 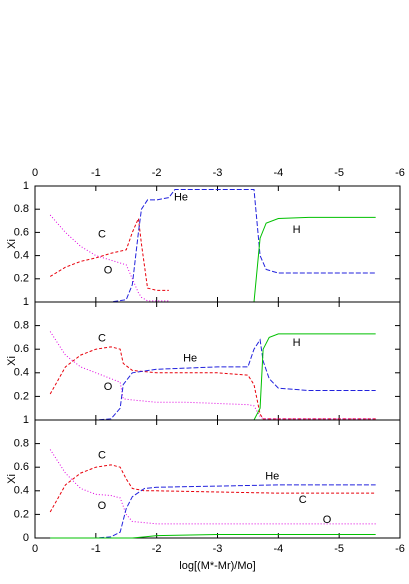 What do you see at coordinates (217, 566) in the screenshot?
I see `x-axis-label: log[(M*-Mr)/Mo]` at bounding box center [217, 566].